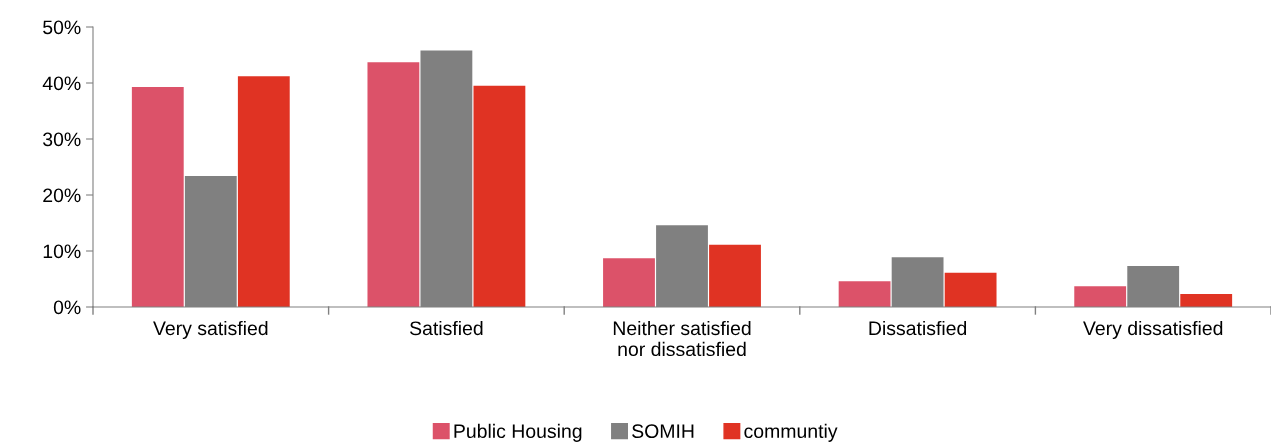 This screenshot has width=1271, height=446. I want to click on legend-label: SOMIH, so click(663, 431).